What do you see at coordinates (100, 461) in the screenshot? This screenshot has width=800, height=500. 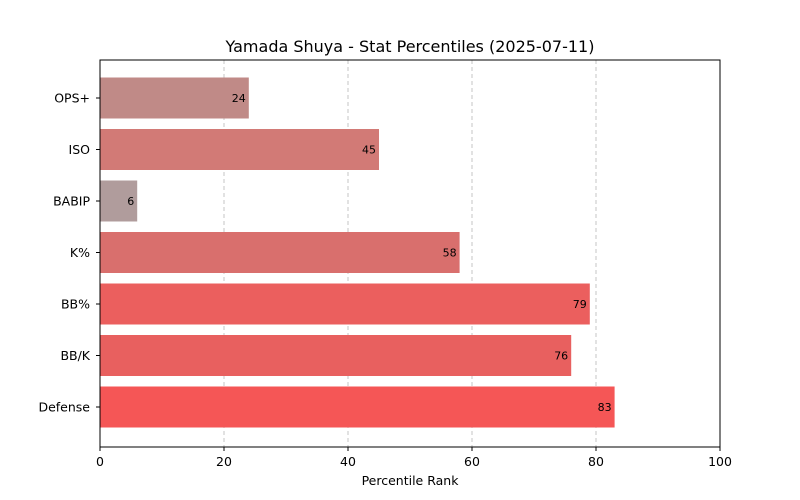 I see `x-tick-label: 0` at bounding box center [100, 461].